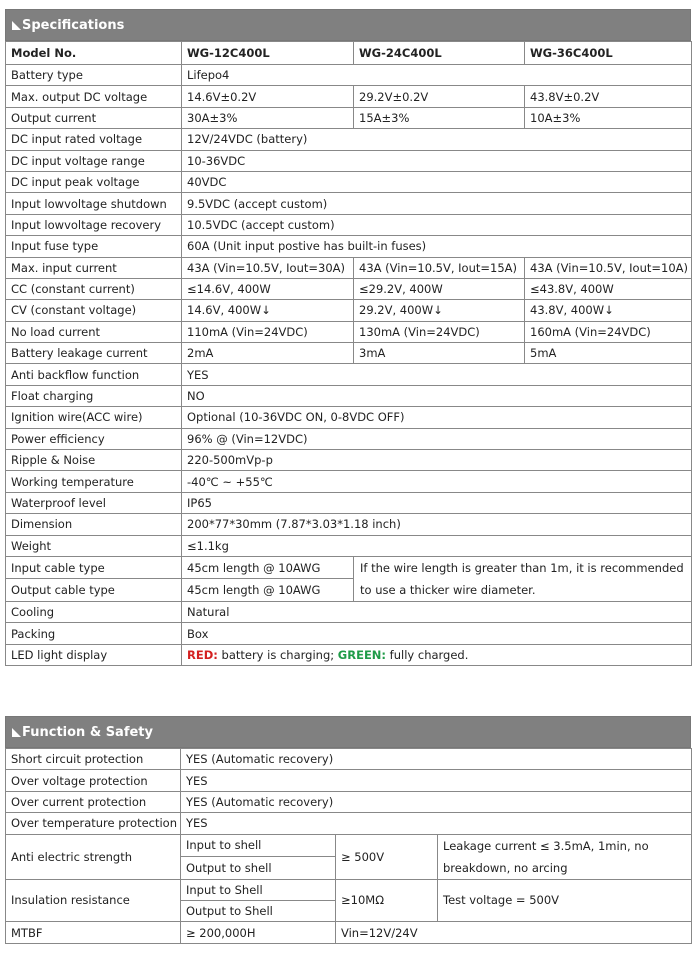 The width and height of the screenshot is (695, 960). What do you see at coordinates (439, 332) in the screenshot?
I see `spec-value: 130mA (Vin=24VDC)` at bounding box center [439, 332].